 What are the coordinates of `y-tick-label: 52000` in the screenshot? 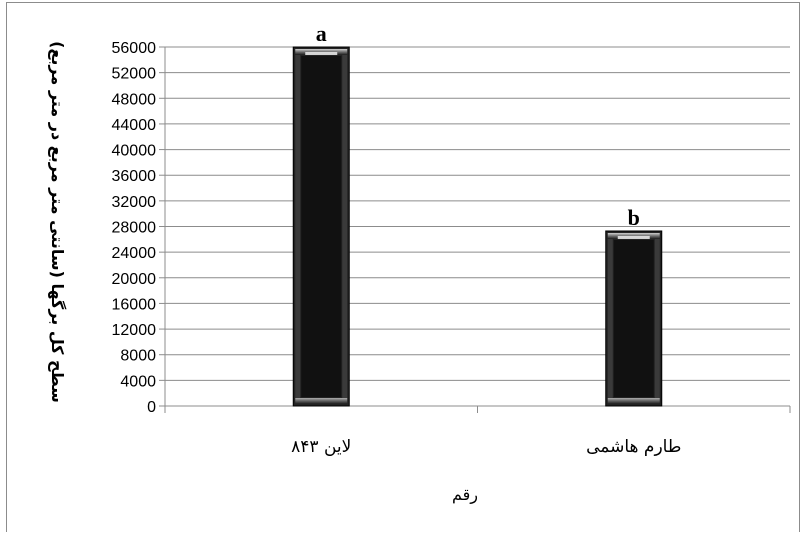 It's located at (134, 74).